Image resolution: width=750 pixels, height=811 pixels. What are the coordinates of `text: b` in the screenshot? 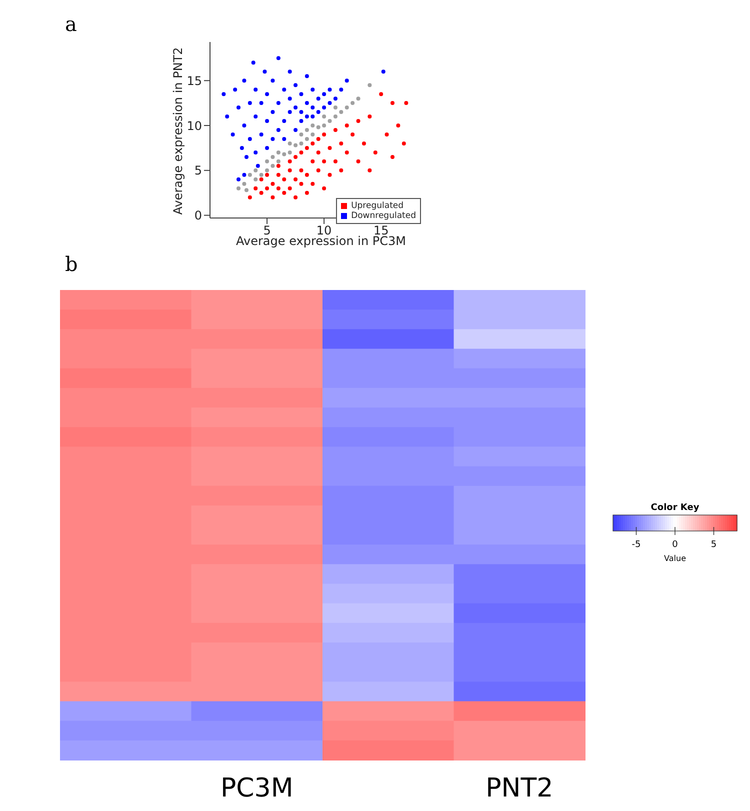 It's located at (71, 264).